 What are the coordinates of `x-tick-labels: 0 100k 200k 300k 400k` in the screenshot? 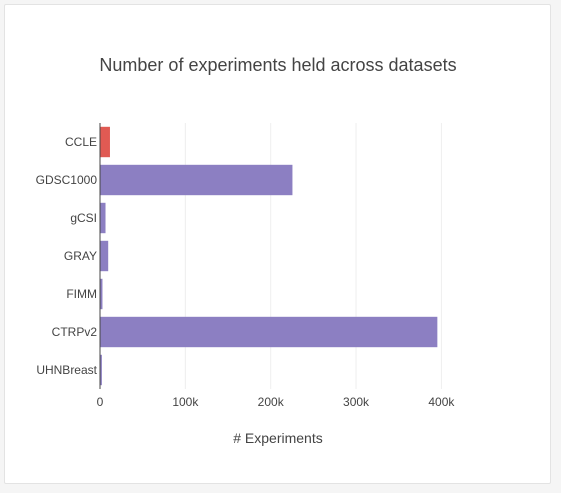 It's located at (276, 402).